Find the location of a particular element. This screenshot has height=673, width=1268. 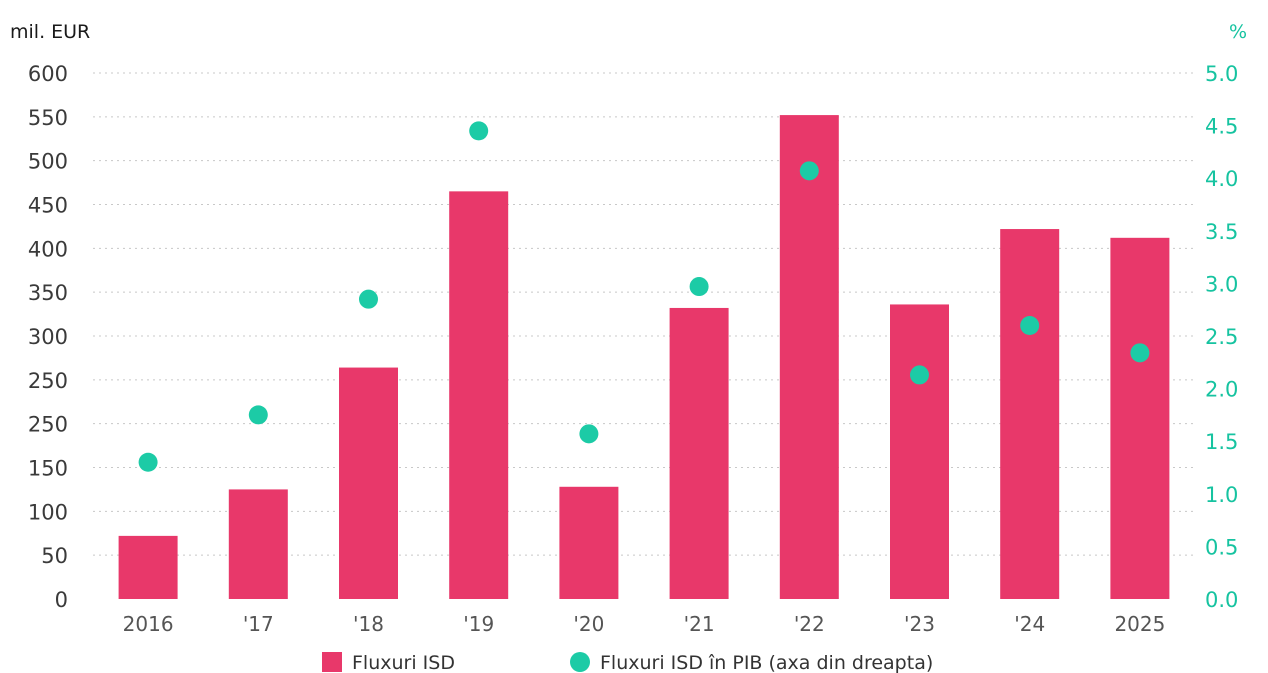

right-axis-unit: % is located at coordinates (1238, 32).